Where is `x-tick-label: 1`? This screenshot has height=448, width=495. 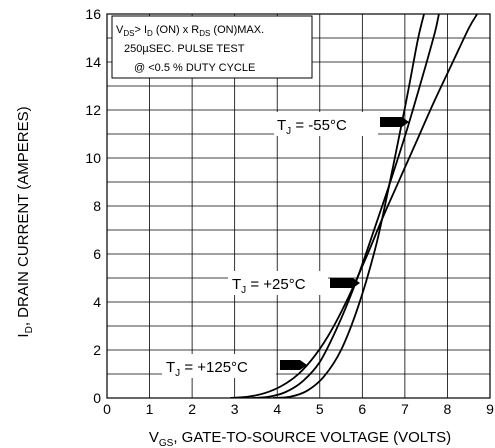
x-tick-label: 1 is located at coordinates (150, 409).